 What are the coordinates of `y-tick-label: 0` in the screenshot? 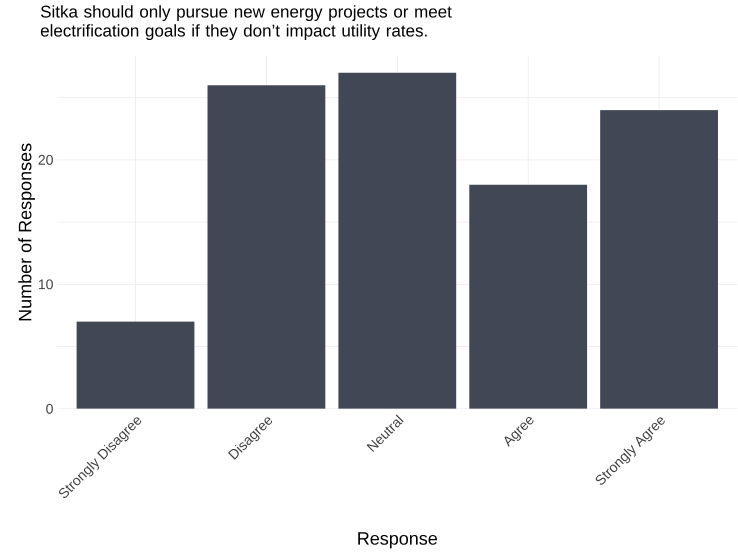 It's located at (49, 409).